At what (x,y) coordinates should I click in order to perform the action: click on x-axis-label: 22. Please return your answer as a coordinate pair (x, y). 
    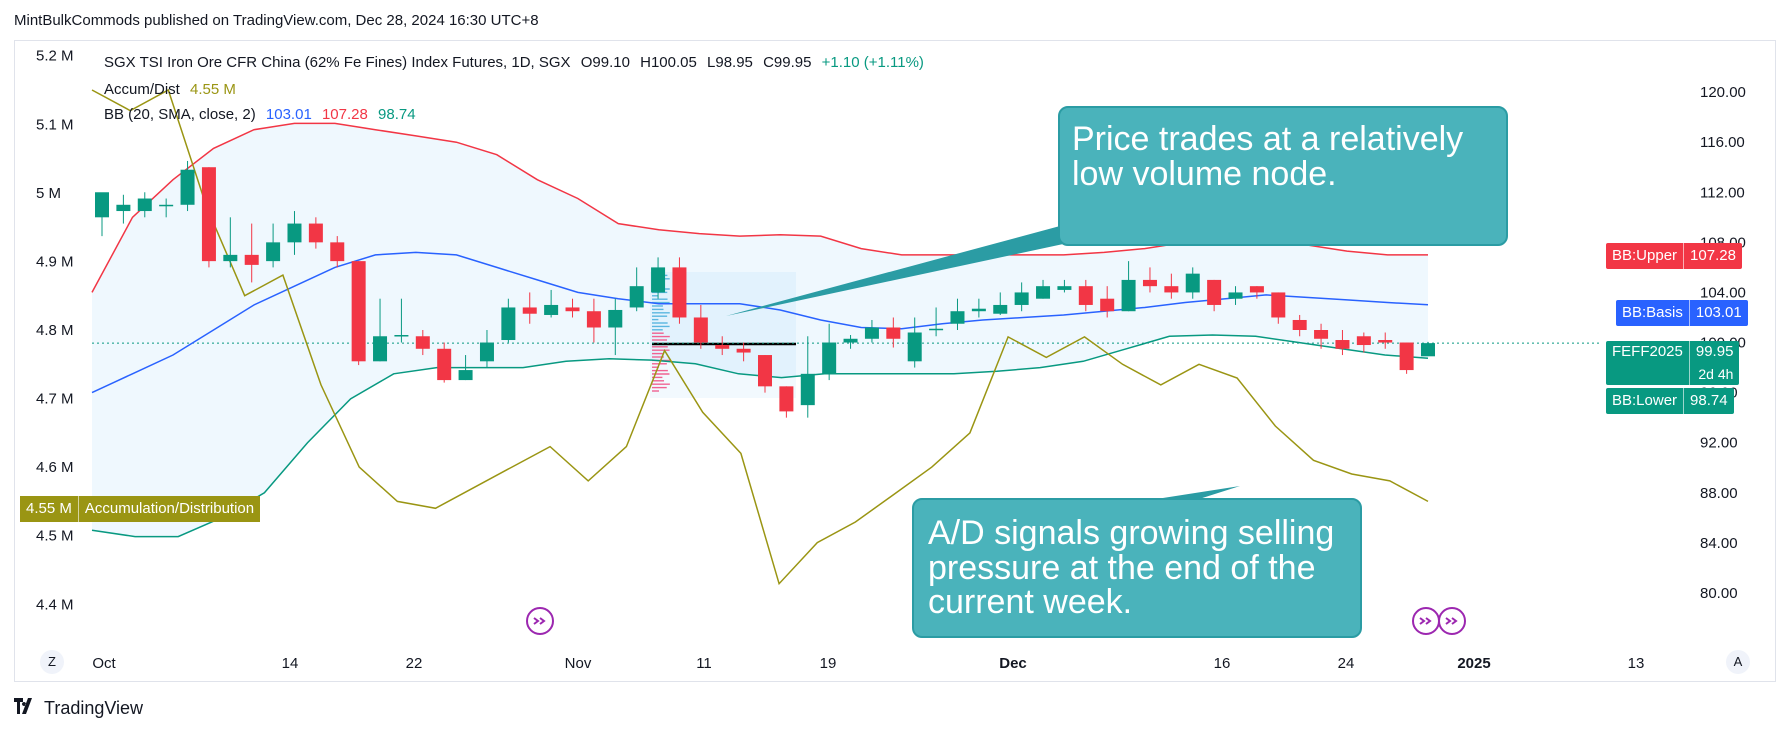
    Looking at the image, I should click on (414, 663).